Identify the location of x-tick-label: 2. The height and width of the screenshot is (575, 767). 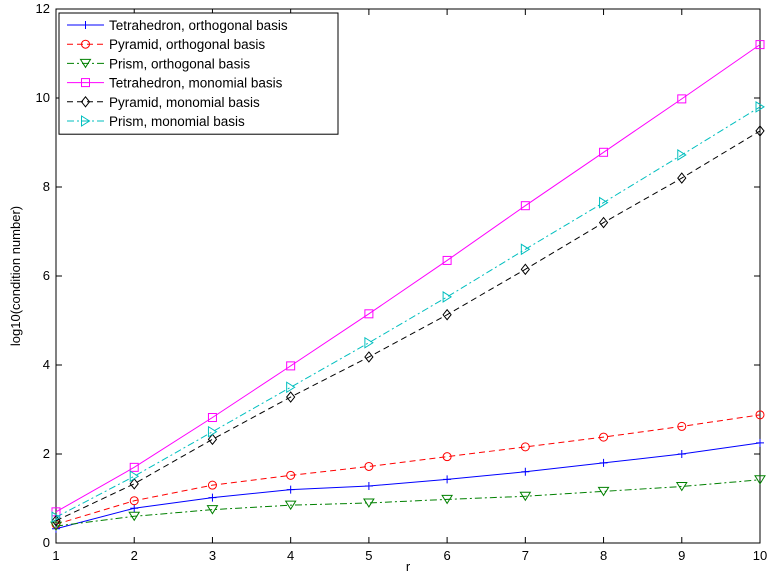
(134, 555).